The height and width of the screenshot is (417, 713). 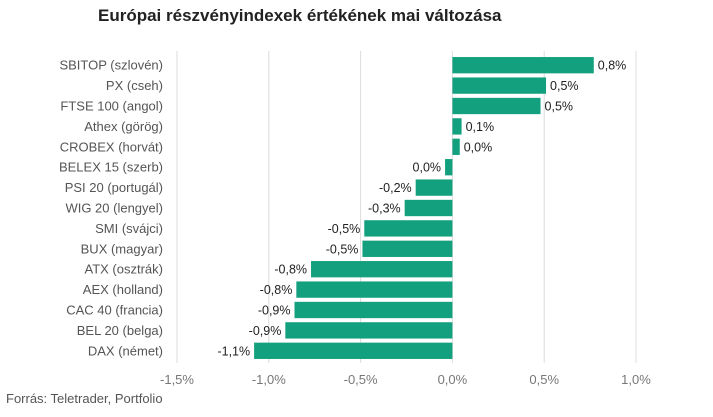 I want to click on value-label: -0,2%, so click(x=395, y=188).